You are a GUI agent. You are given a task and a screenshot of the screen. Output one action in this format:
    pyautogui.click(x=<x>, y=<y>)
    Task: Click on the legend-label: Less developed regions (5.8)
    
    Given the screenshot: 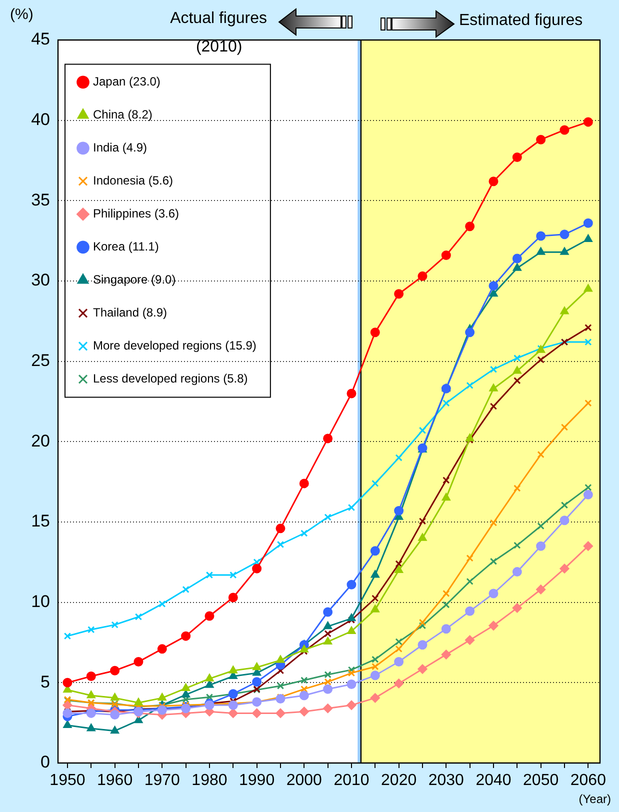 What is the action you would take?
    pyautogui.click(x=170, y=379)
    